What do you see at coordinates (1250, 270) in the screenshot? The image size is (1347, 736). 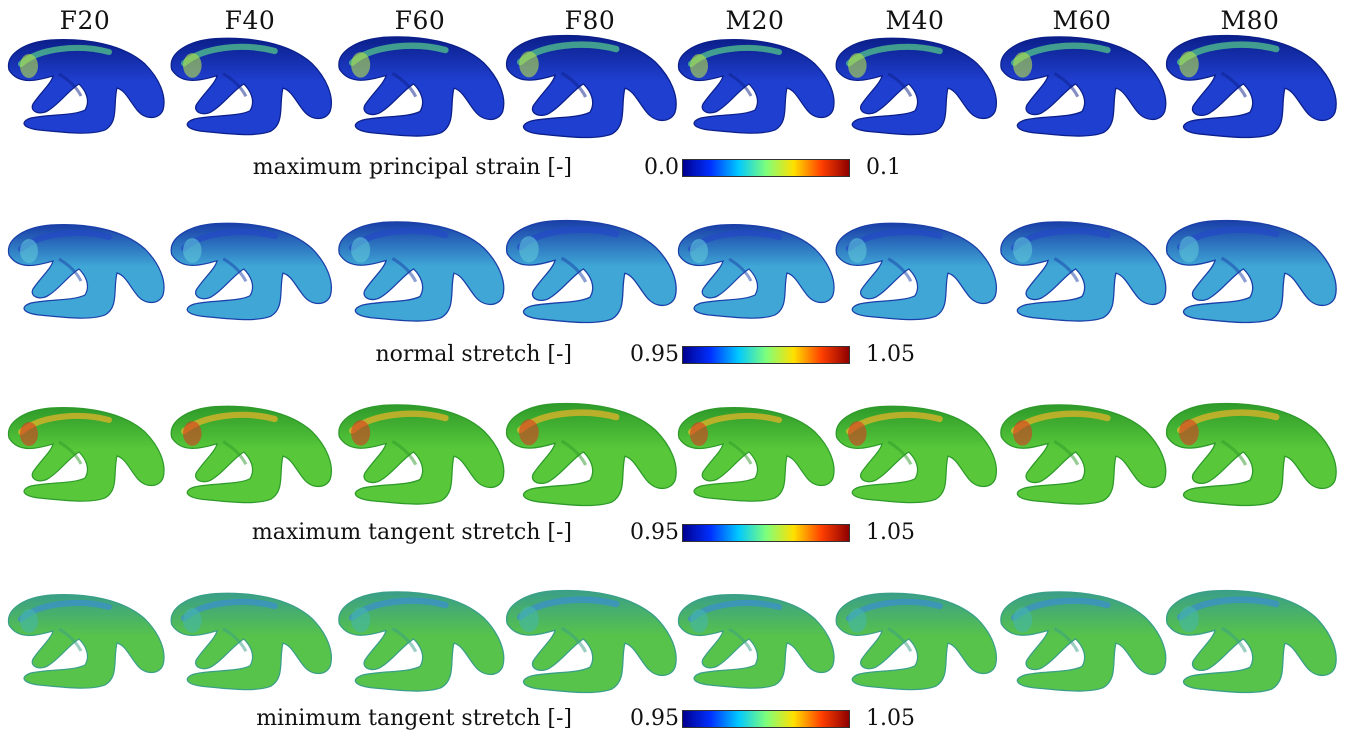 I see `ventricle-m80-row2` at bounding box center [1250, 270].